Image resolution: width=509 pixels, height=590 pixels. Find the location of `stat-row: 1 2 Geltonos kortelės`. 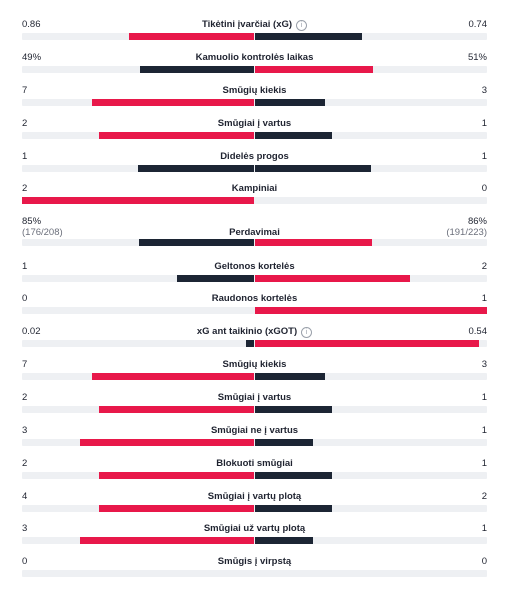

stat-row: 1 2 Geltonos kortelės is located at coordinates (254, 272).